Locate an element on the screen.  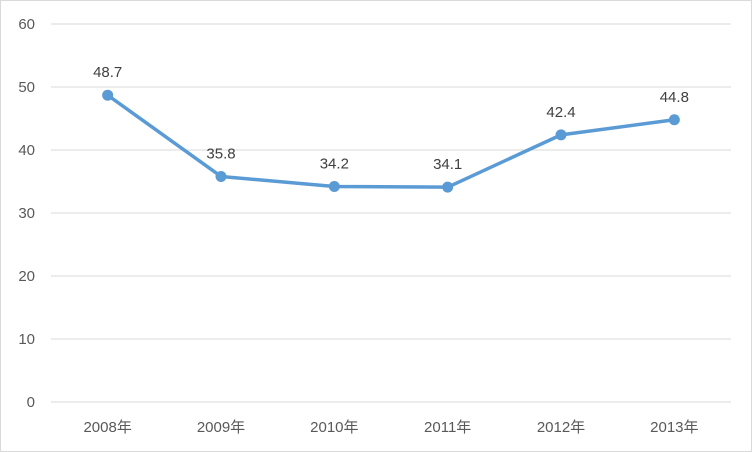
y-tick-label: 20 is located at coordinates (26, 276).